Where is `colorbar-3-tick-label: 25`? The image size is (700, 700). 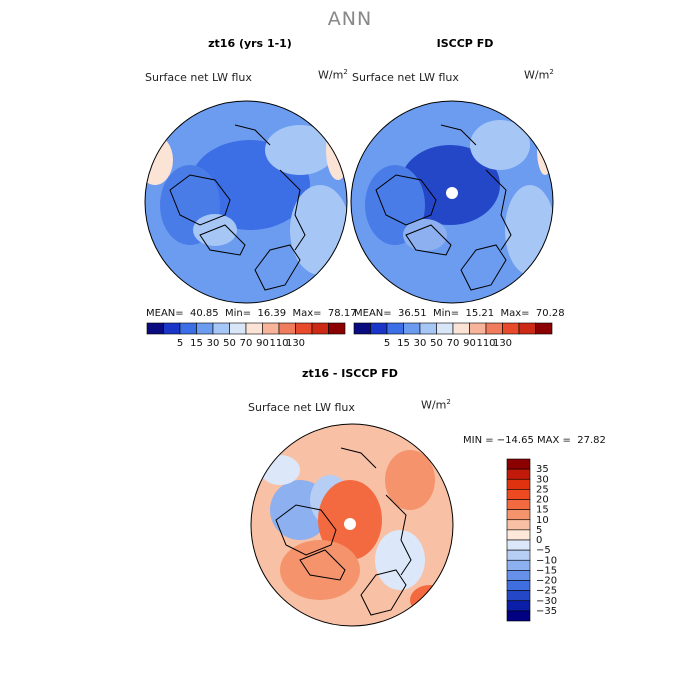
colorbar-3-tick-label: 25 is located at coordinates (542, 489).